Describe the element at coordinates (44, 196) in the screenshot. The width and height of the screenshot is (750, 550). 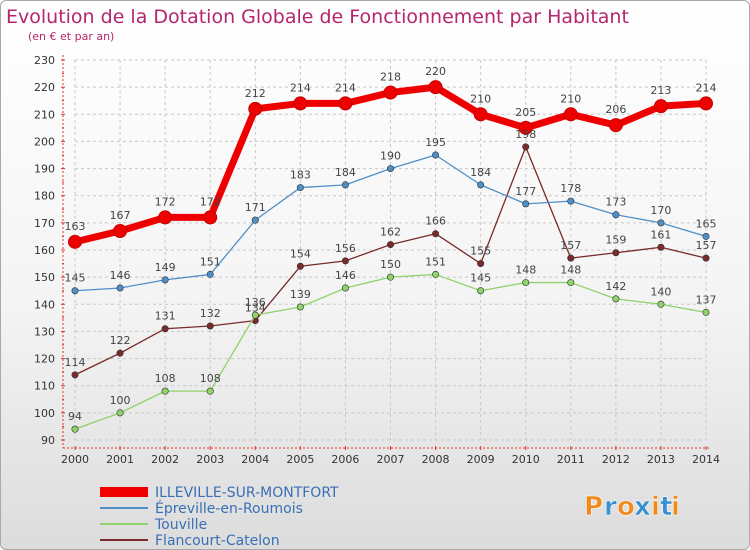
I see `y-tick-label: 180` at that location.